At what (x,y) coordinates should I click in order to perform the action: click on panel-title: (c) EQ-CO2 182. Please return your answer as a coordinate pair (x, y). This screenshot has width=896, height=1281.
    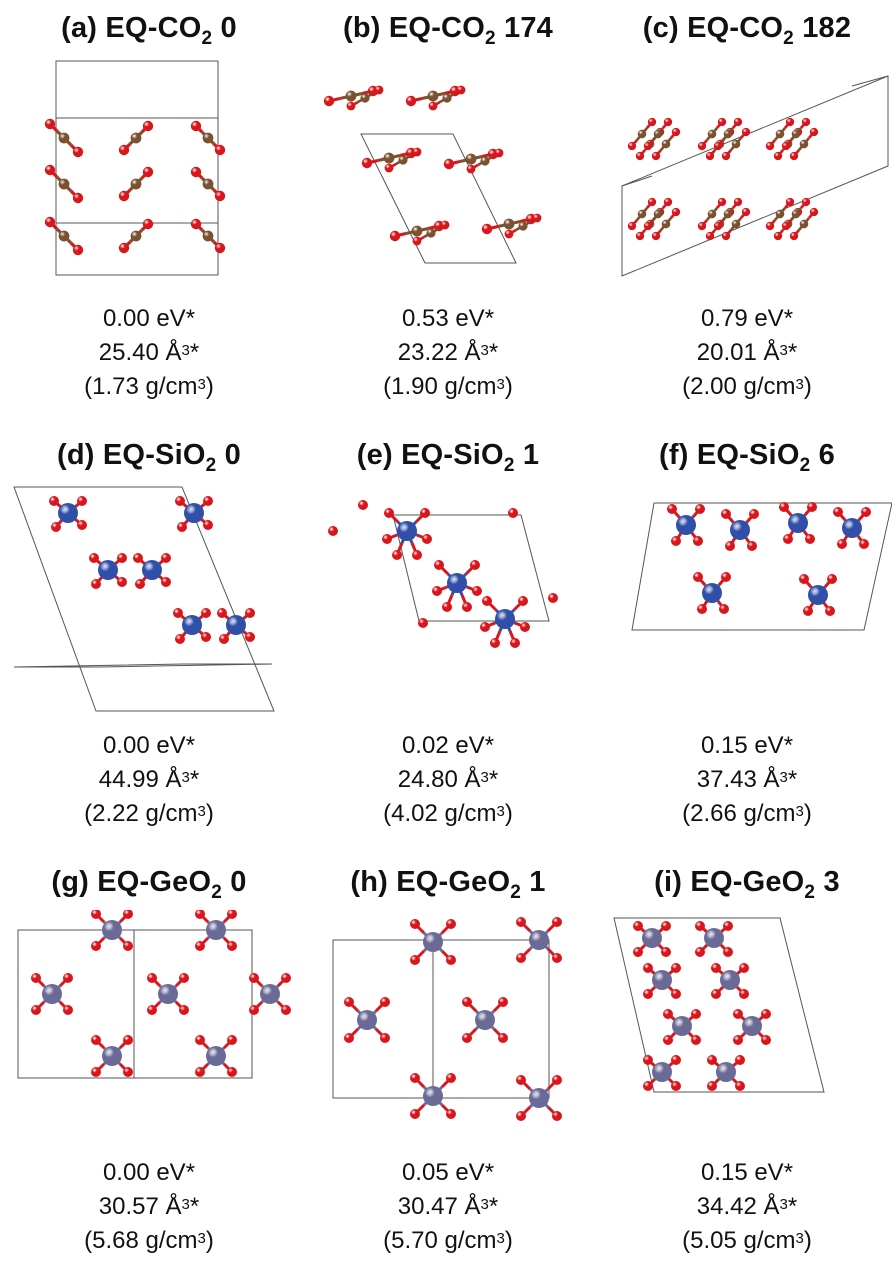
    Looking at the image, I should click on (747, 30).